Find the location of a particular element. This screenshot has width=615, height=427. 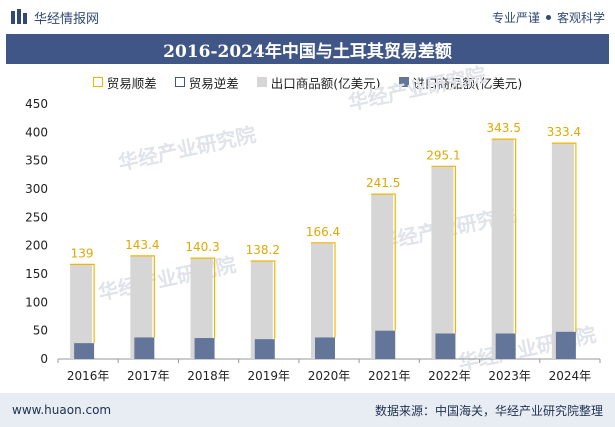

footer-website: www.huaon.com is located at coordinates (62, 410).